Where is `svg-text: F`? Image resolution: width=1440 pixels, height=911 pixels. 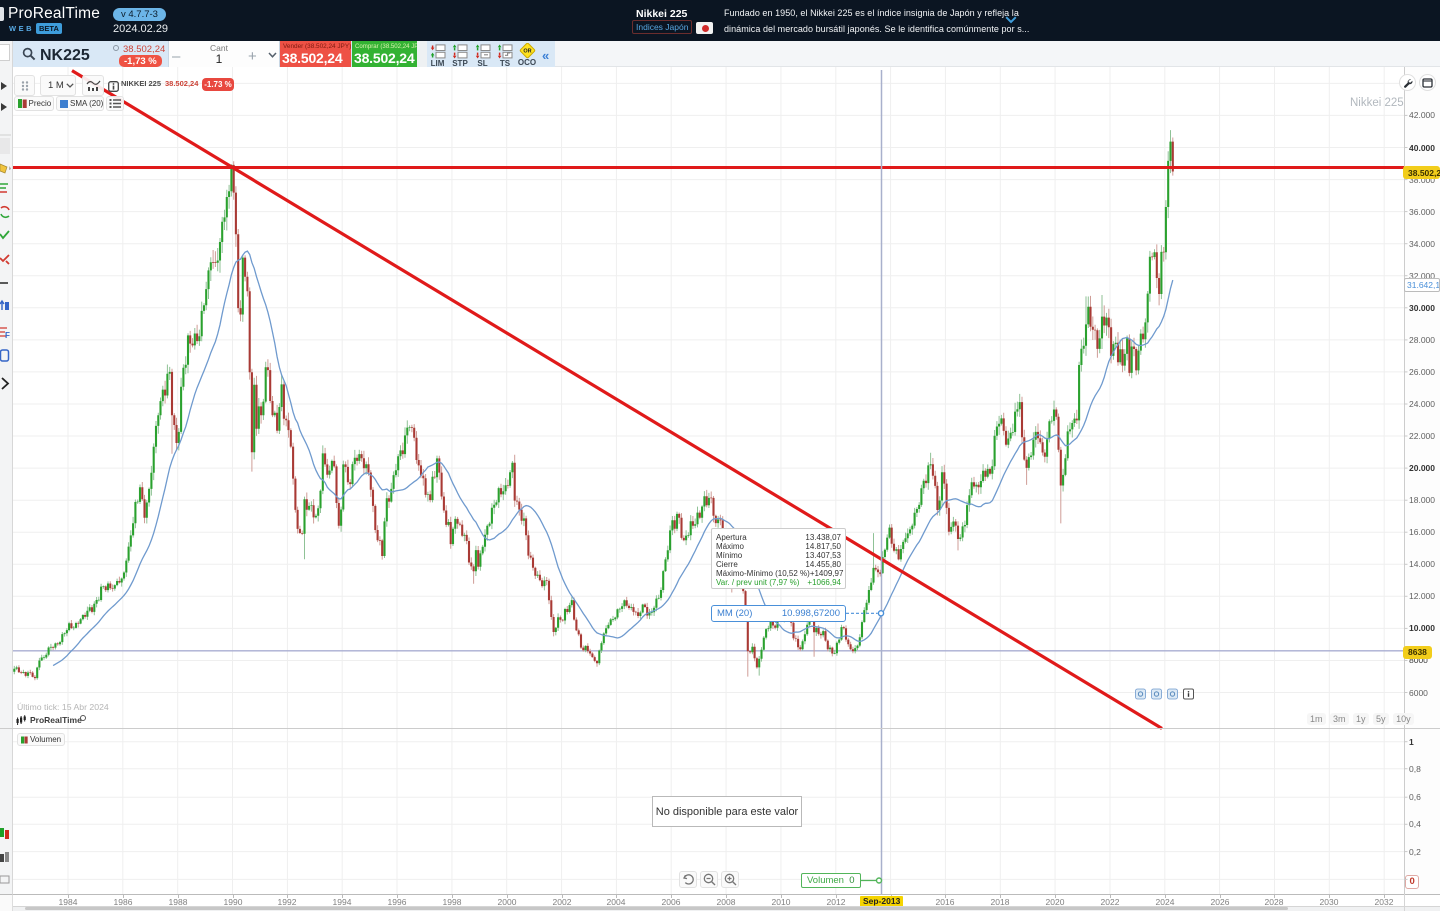 svg-text: F is located at coordinates (7, 335).